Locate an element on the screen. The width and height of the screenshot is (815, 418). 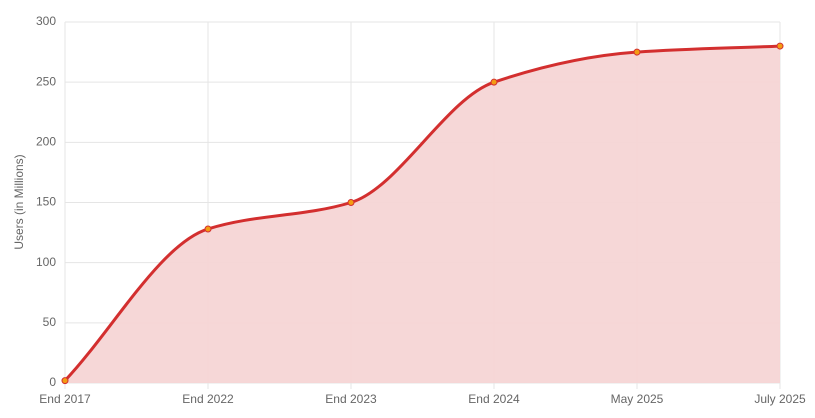
y-tick-label: 0 is located at coordinates (52, 382).